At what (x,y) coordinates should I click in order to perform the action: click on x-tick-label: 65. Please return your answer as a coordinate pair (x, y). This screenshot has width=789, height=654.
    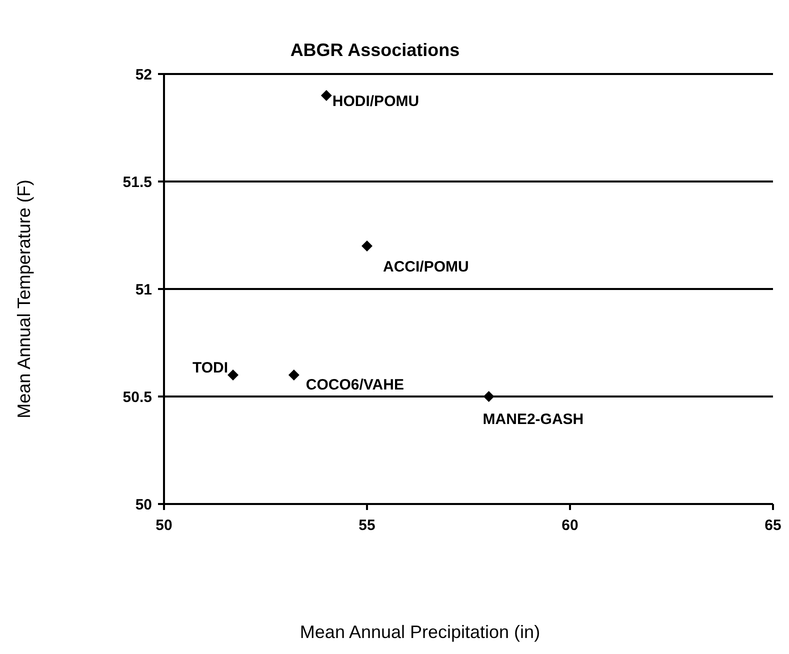
    Looking at the image, I should click on (773, 525).